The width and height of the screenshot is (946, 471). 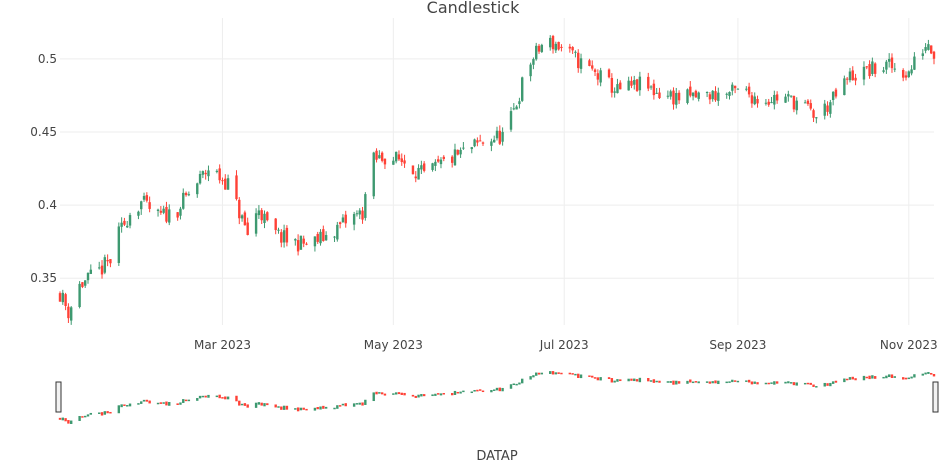 What do you see at coordinates (58, 397) in the screenshot?
I see `range-slider-handle-left` at bounding box center [58, 397].